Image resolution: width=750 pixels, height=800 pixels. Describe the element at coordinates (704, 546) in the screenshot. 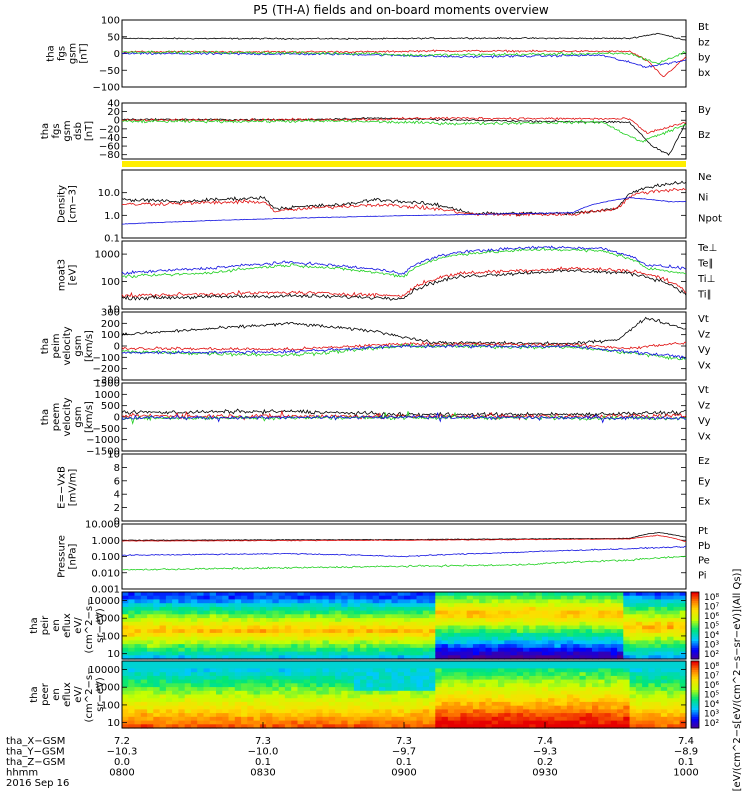

I see `p8-legend-Pb: Pb` at that location.